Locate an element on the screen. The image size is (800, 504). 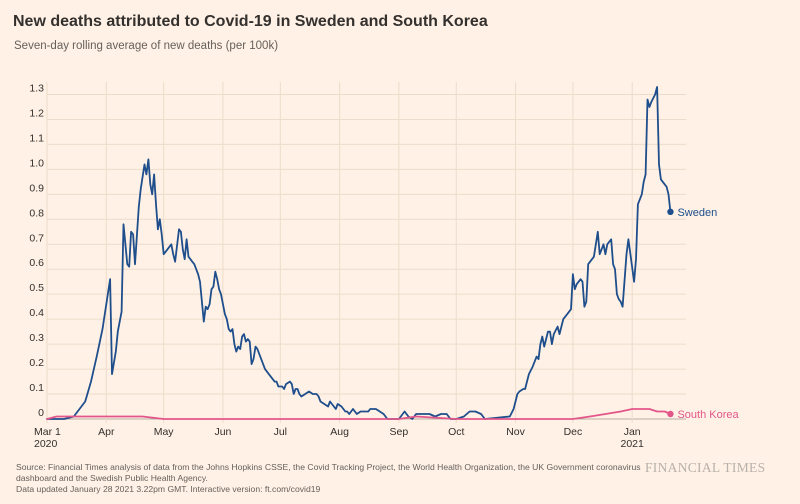
x-tick-label: Apr is located at coordinates (106, 432).